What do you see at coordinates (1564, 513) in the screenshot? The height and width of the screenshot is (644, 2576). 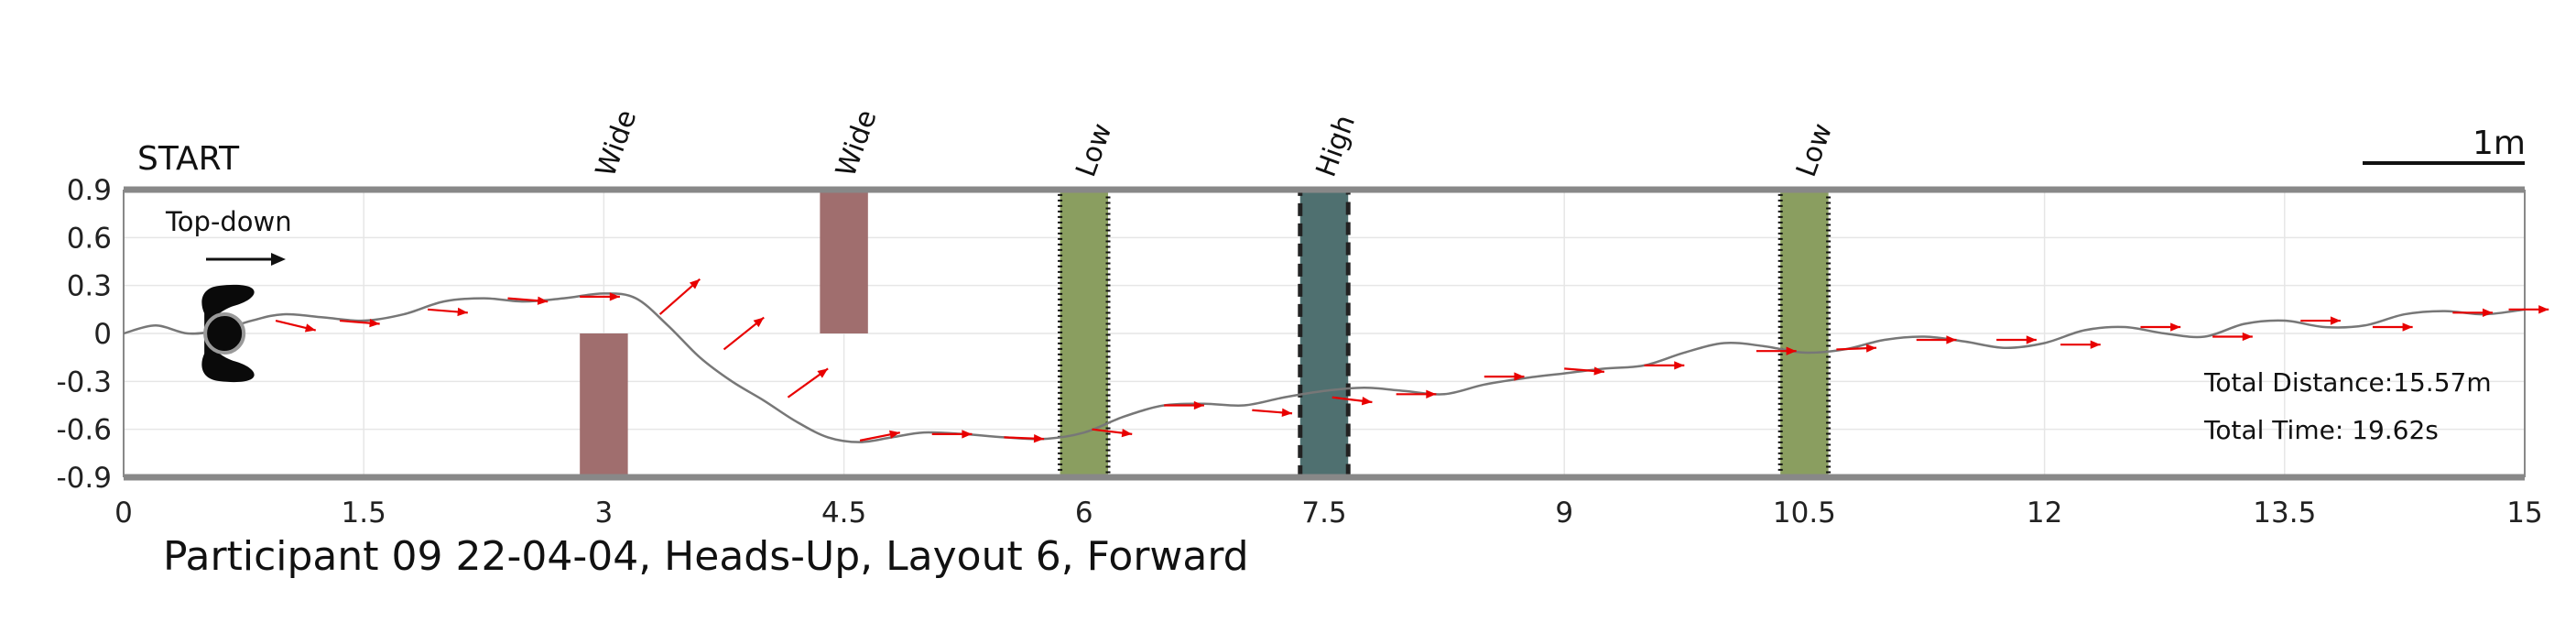 I see `x-tick-label: 9` at bounding box center [1564, 513].